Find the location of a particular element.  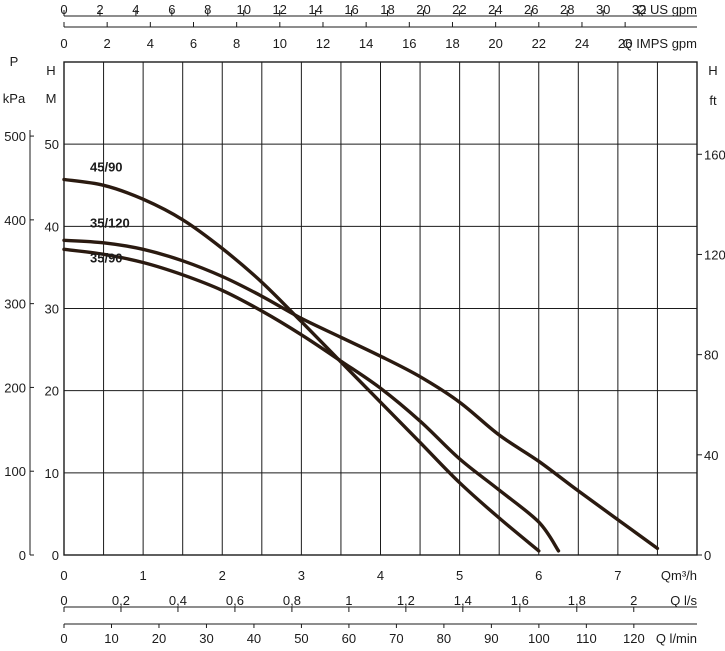

lmin-tick-label: 90 is located at coordinates (491, 638).